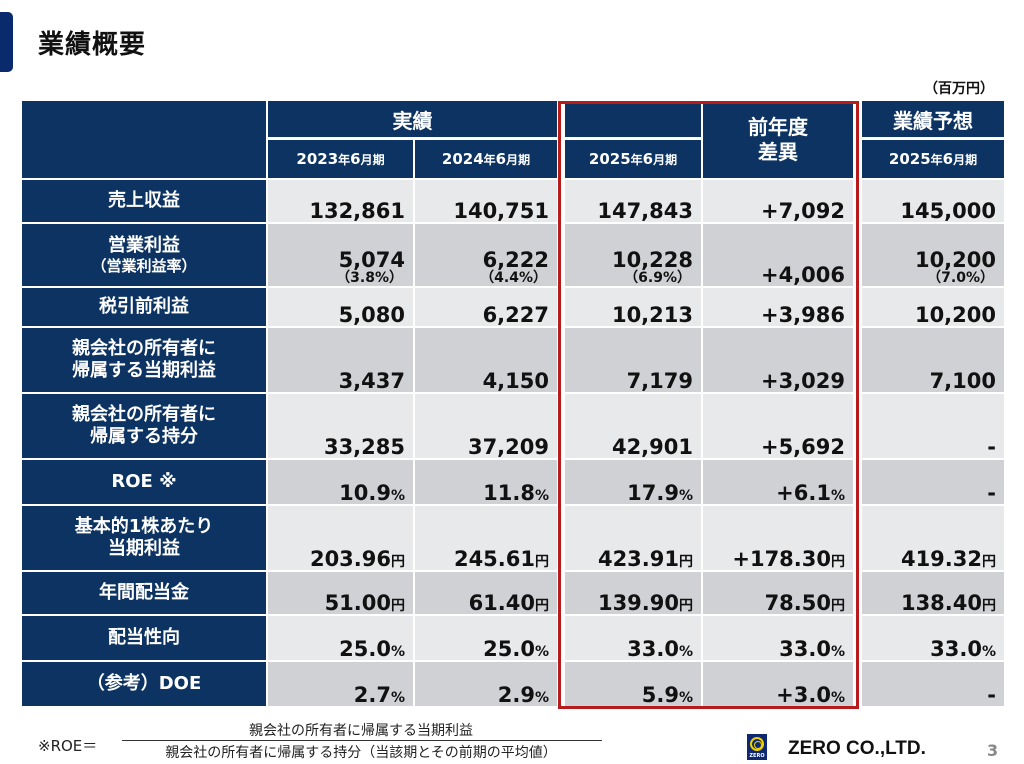  I want to click on header-year-2: 2025 年 6 月期, so click(633, 159).